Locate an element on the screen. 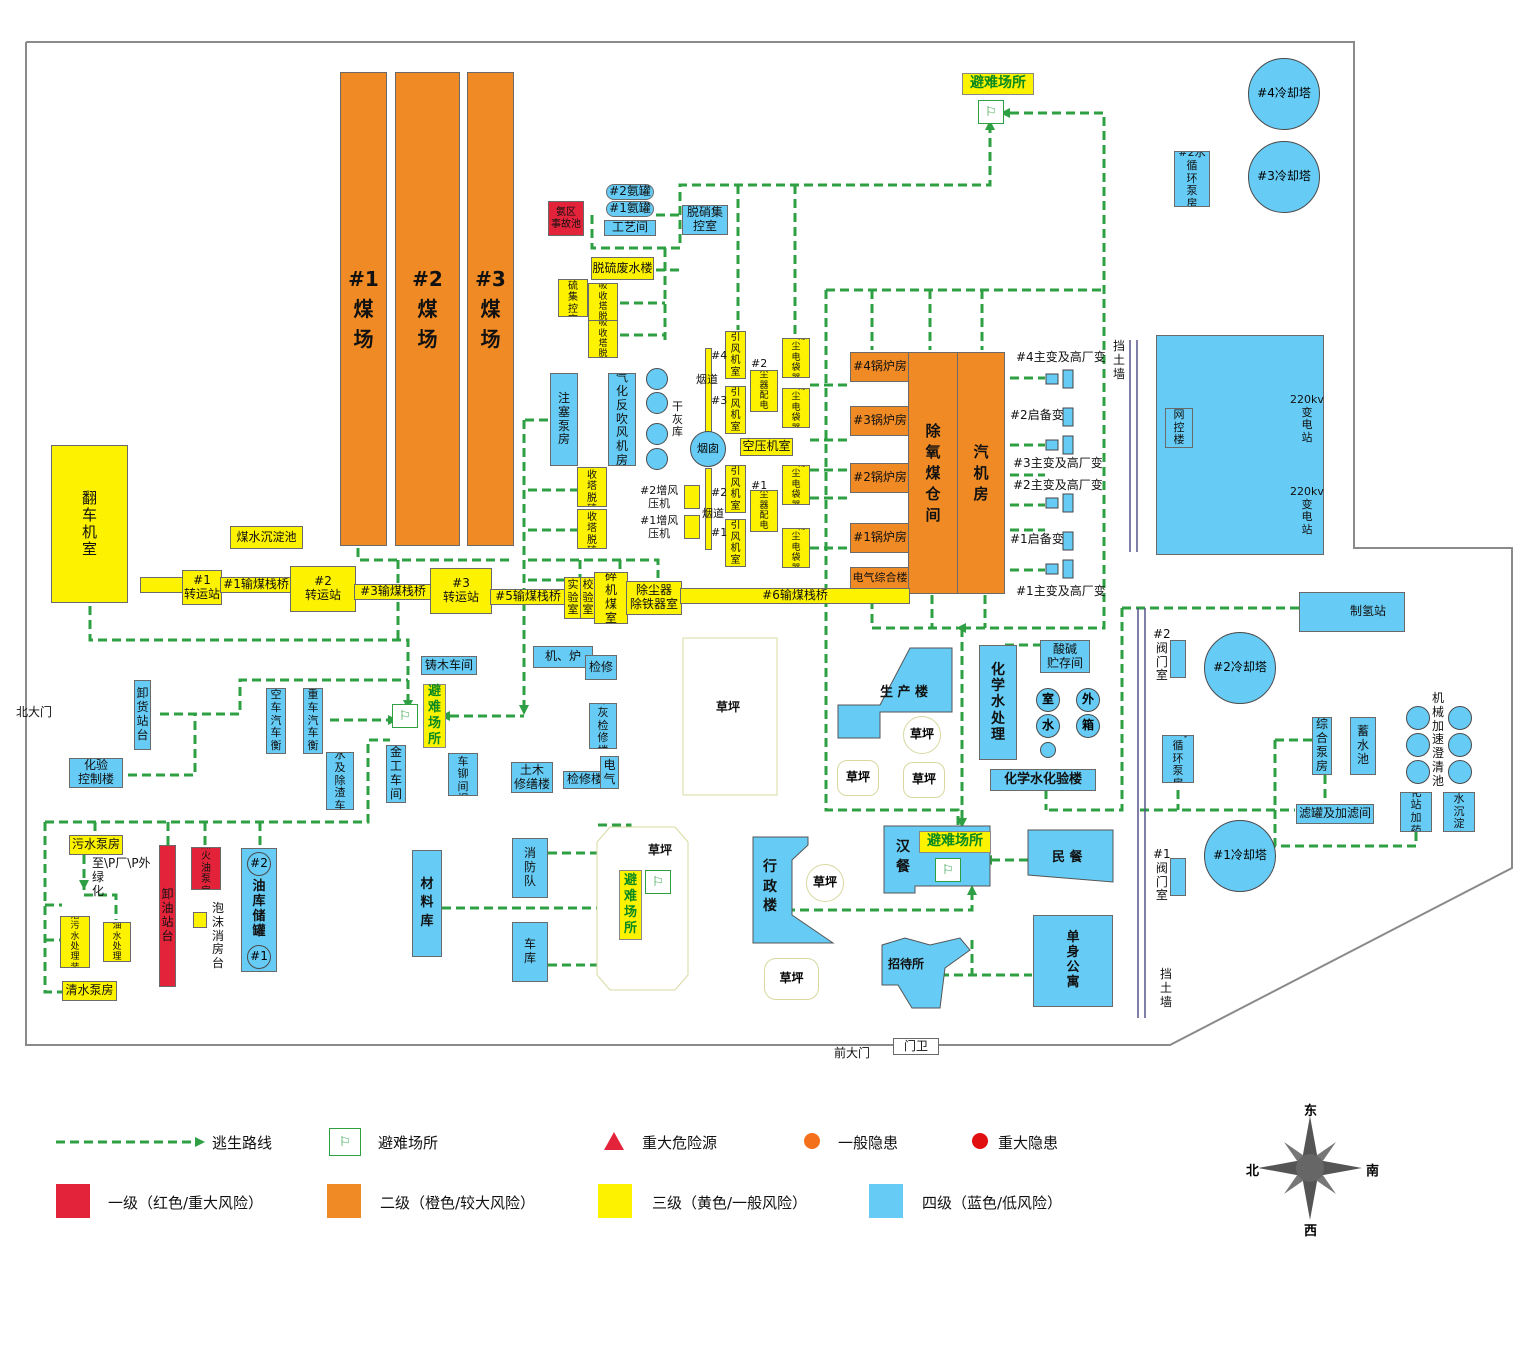 The height and width of the screenshot is (1351, 1533). chimney: 烟囱 is located at coordinates (708, 449).